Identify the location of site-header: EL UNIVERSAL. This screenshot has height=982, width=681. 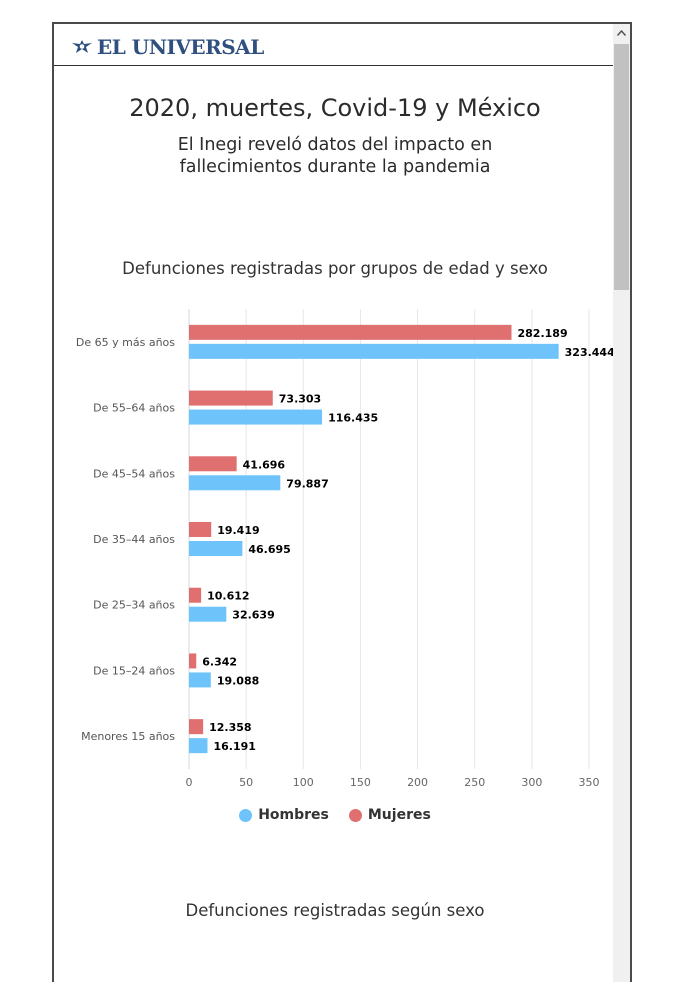
(335, 45).